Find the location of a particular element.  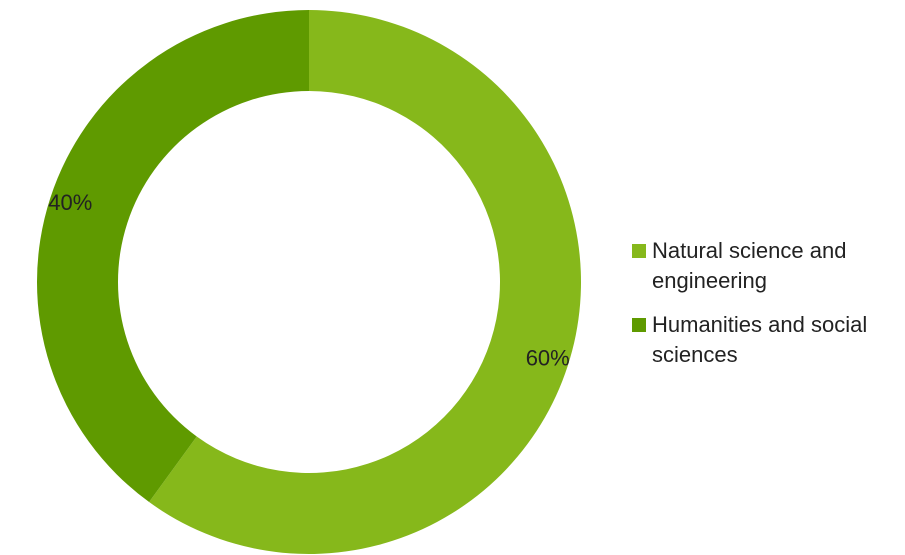

slice-label-humanities-and-social-sciences: 40% is located at coordinates (70, 202).